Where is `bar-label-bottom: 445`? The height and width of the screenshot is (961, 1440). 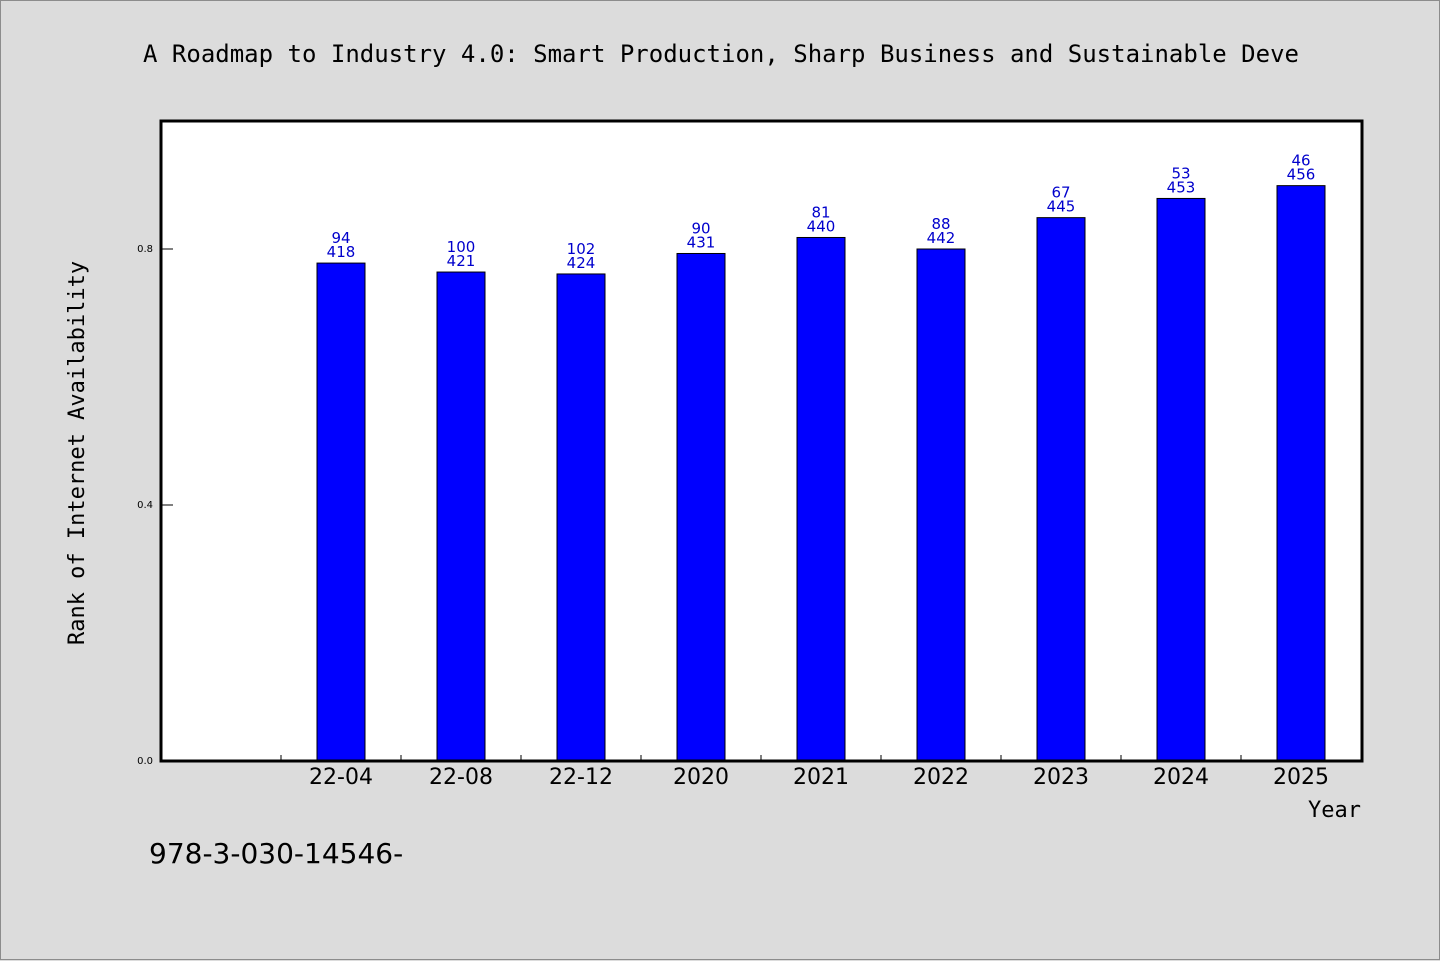
bar-label-bottom: 445 is located at coordinates (1061, 207).